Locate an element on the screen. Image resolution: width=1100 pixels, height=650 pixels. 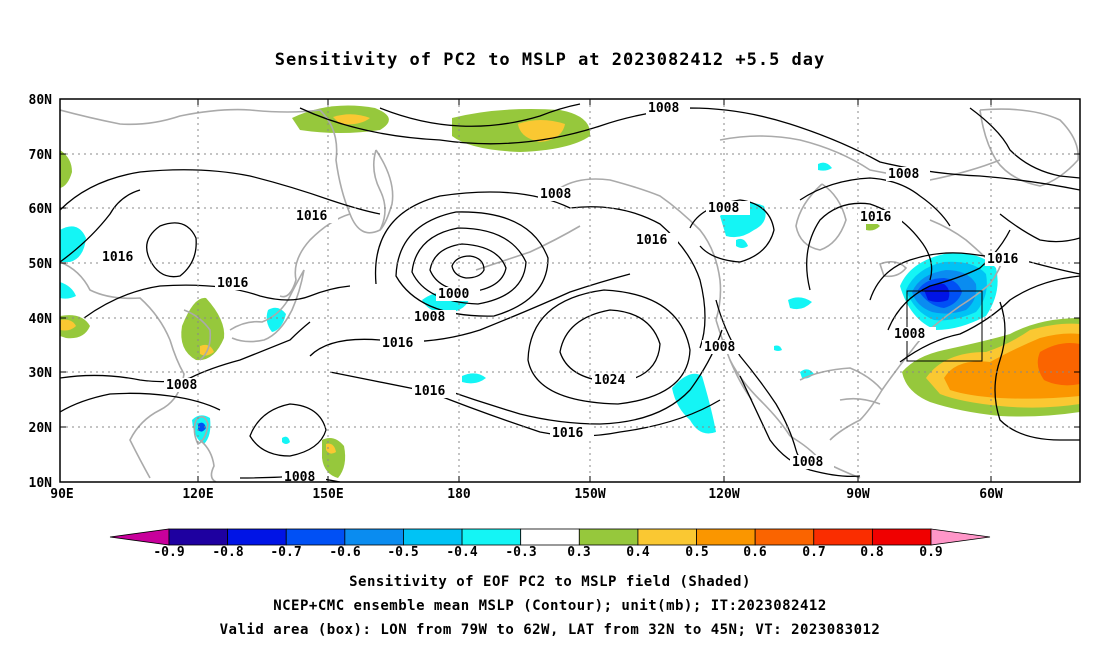
lat-label: 30N is located at coordinates (41, 373).